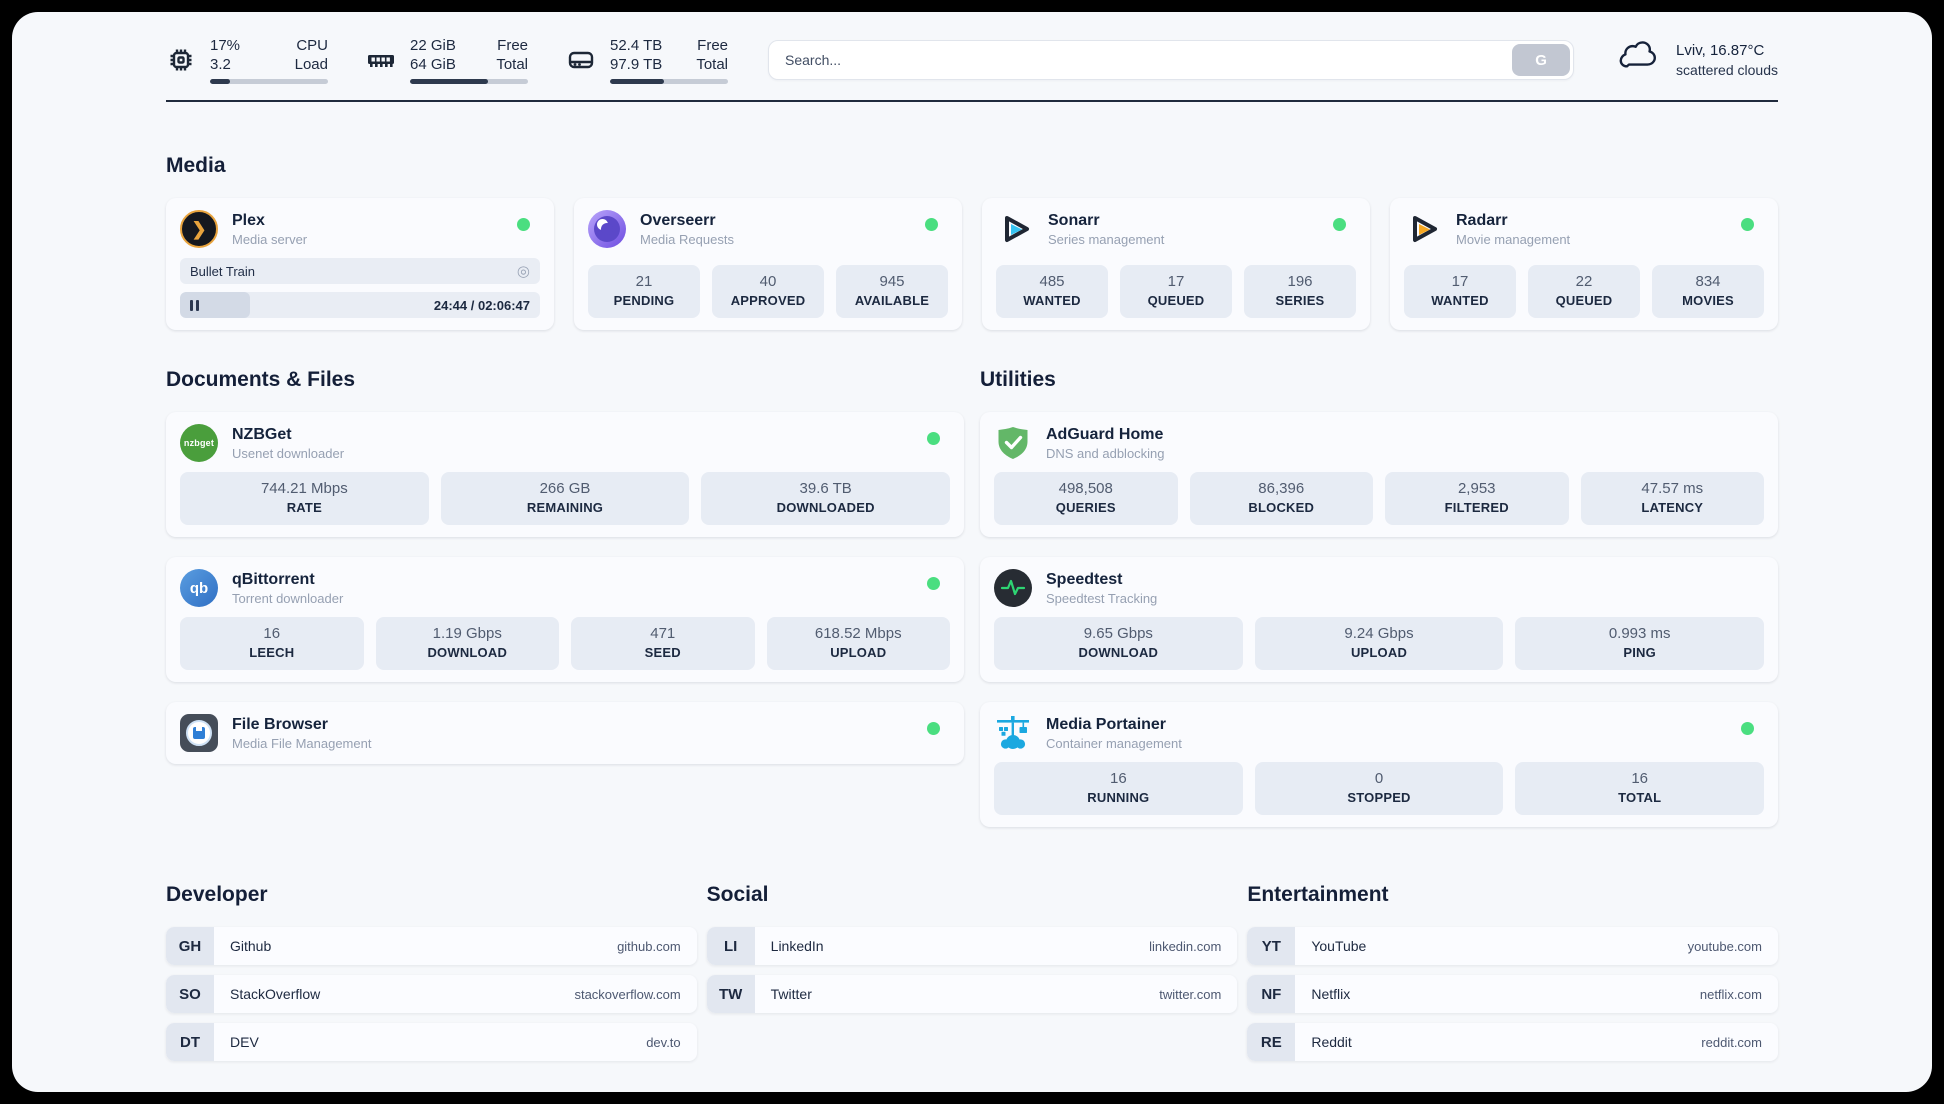 Image resolution: width=1944 pixels, height=1104 pixels. I want to click on link-name: LinkedIn, so click(797, 946).